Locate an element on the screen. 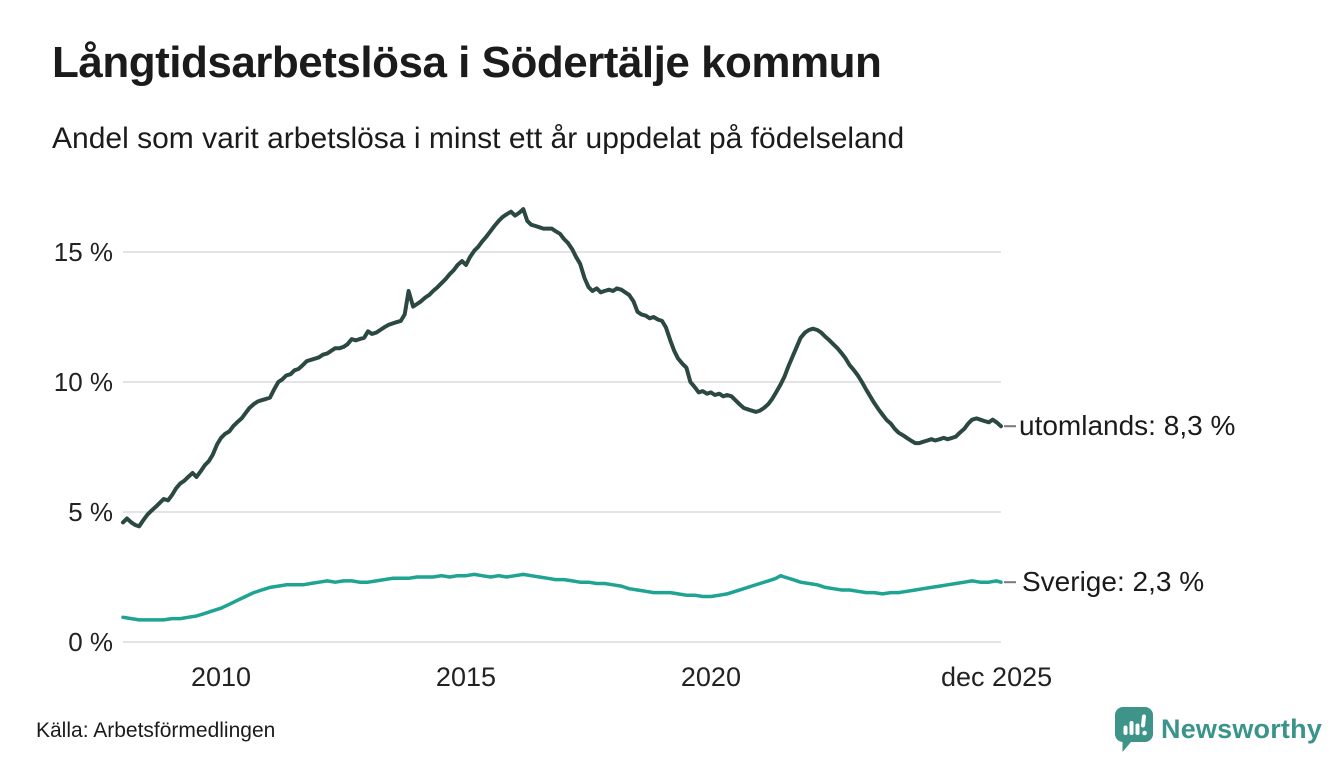  x-tick-2020: 2020 is located at coordinates (710, 677).